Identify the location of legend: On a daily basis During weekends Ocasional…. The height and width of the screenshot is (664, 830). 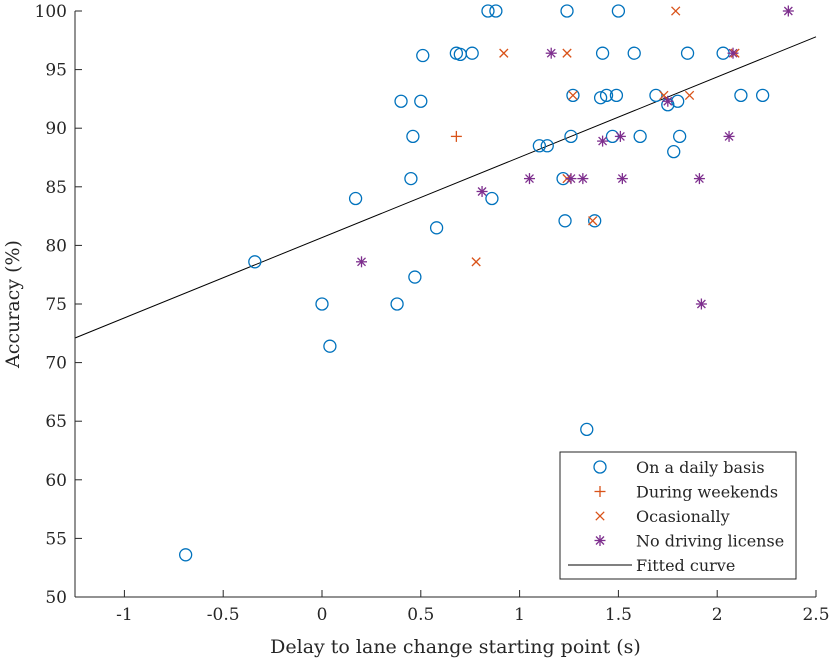
(678, 515).